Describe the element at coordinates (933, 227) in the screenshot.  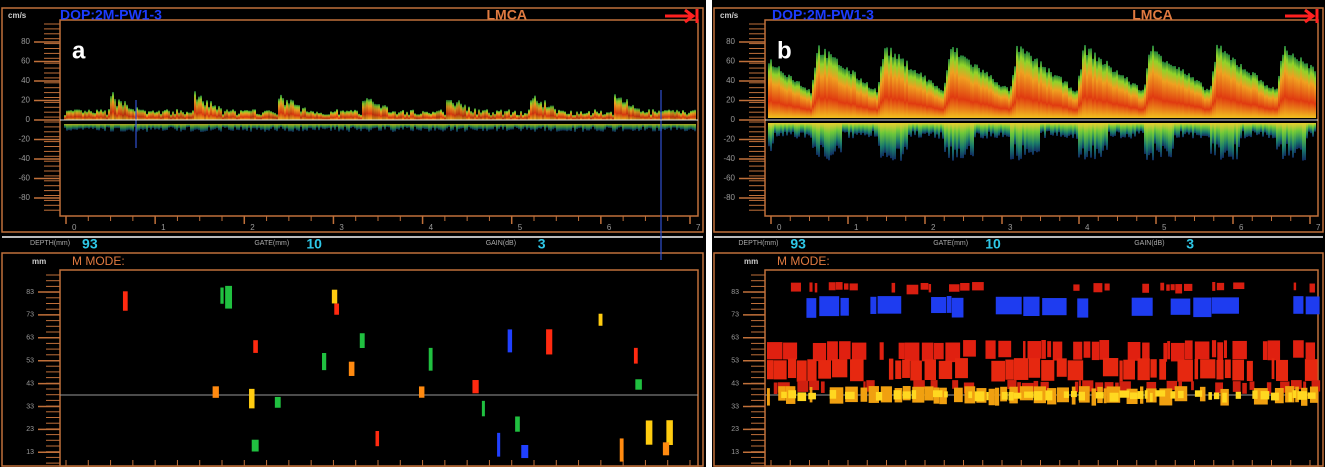
I see `x-tick-label: 2` at that location.